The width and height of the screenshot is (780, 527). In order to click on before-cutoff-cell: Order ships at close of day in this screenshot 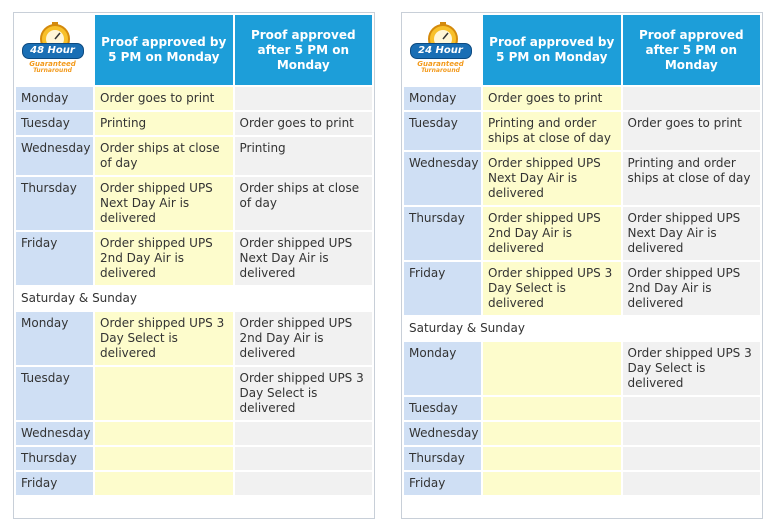, I will do `click(164, 156)`.